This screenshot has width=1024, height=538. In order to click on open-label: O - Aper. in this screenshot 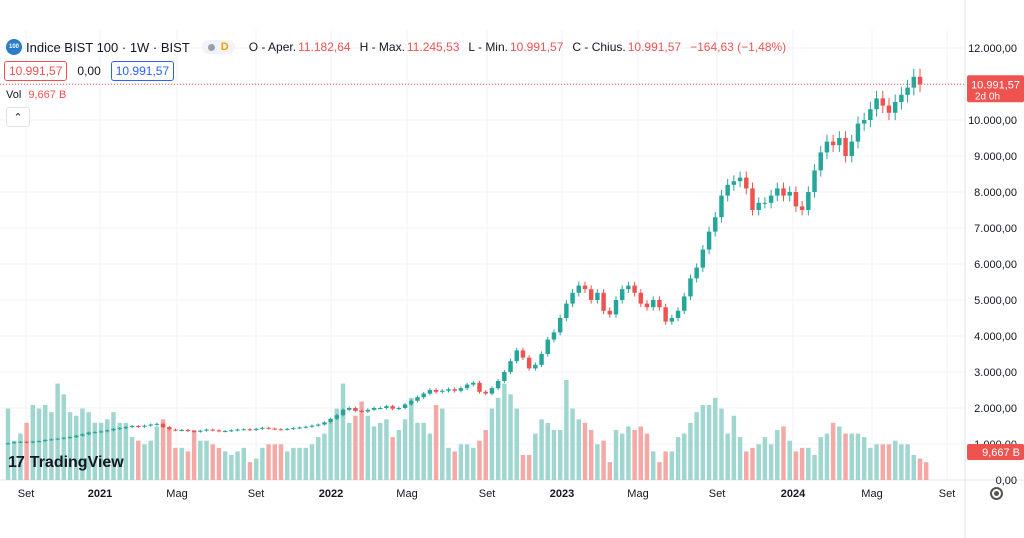, I will do `click(272, 47)`.